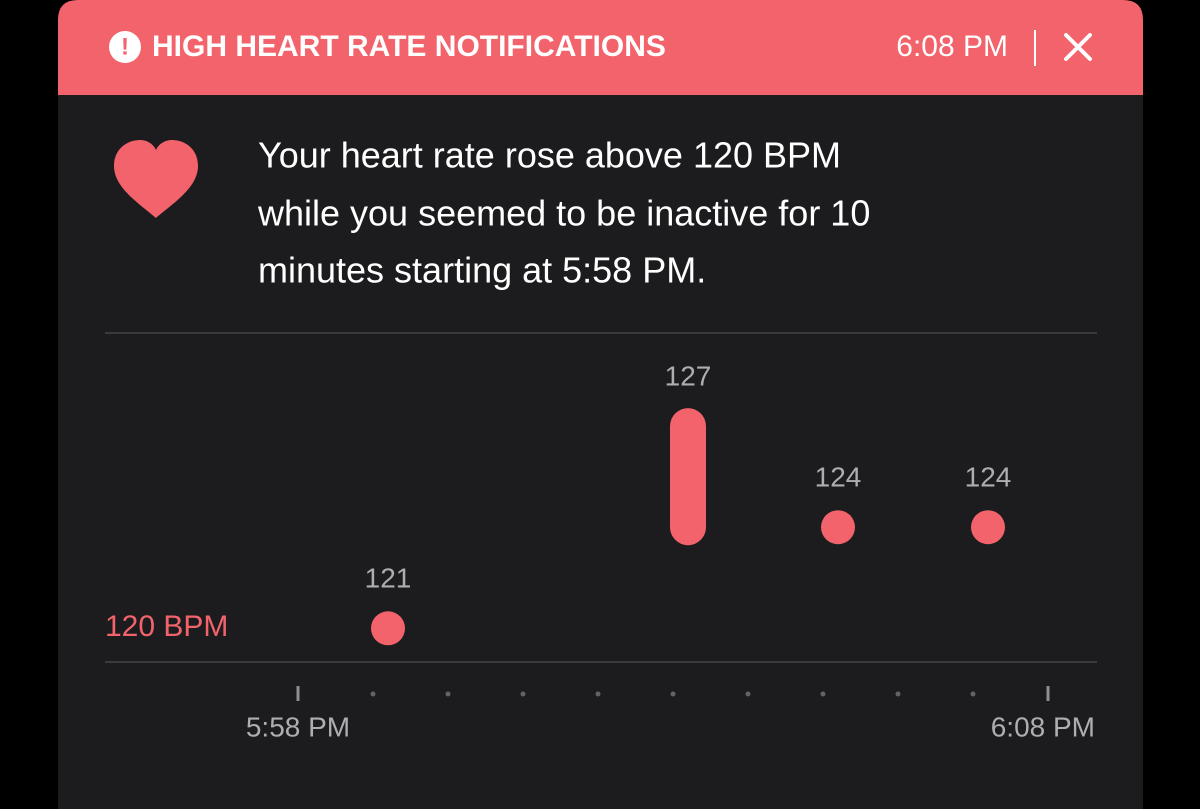  Describe the element at coordinates (166, 626) in the screenshot. I see `threshold-label: 120 BPM` at that location.